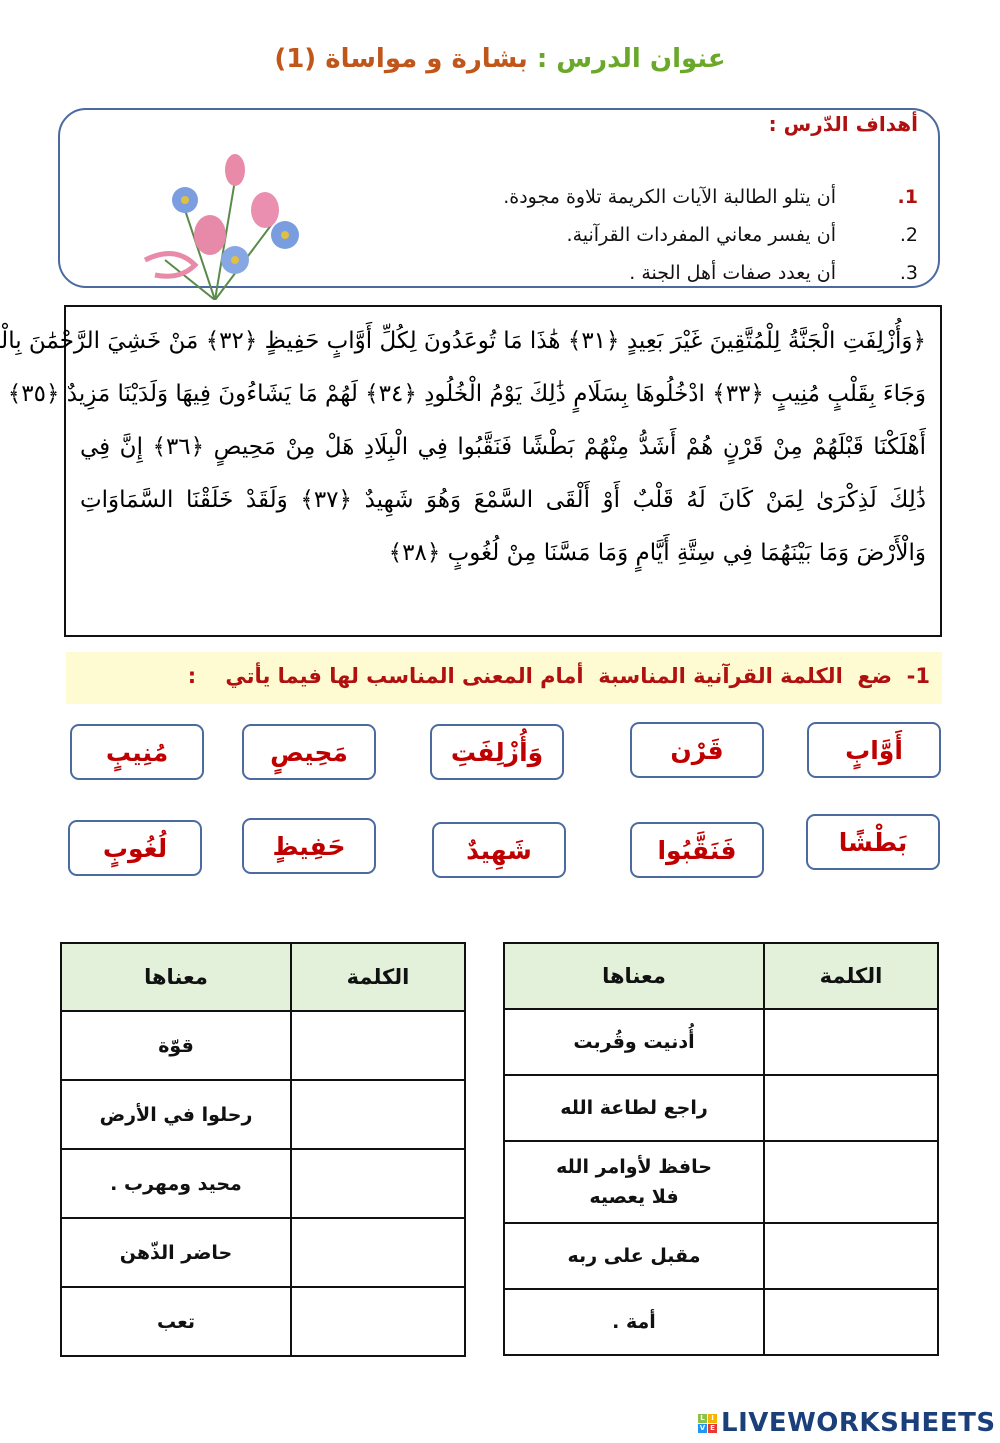 This screenshot has width=1000, height=1443. Describe the element at coordinates (873, 842) in the screenshot. I see `word-card: بَطْشًا` at that location.